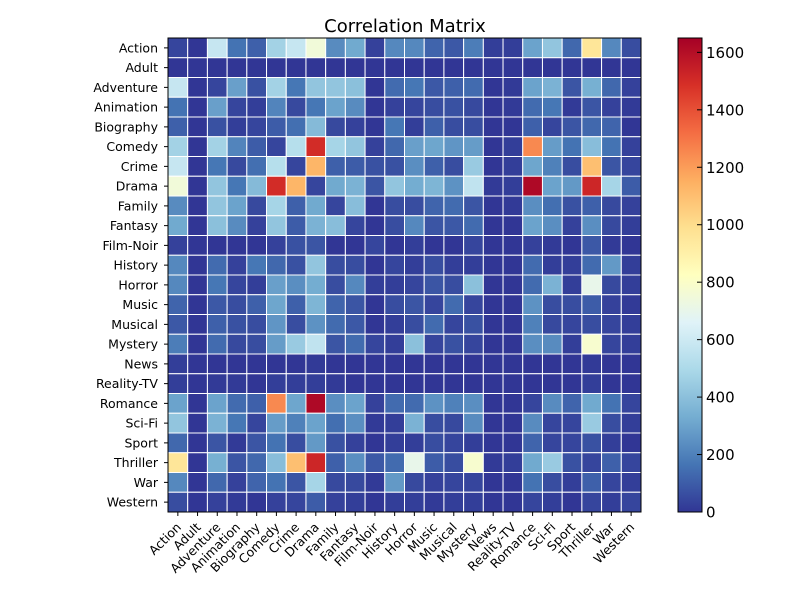 The height and width of the screenshot is (595, 800). Describe the element at coordinates (454, 245) in the screenshot. I see `heatmap-cell-film-noir-musical` at that location.